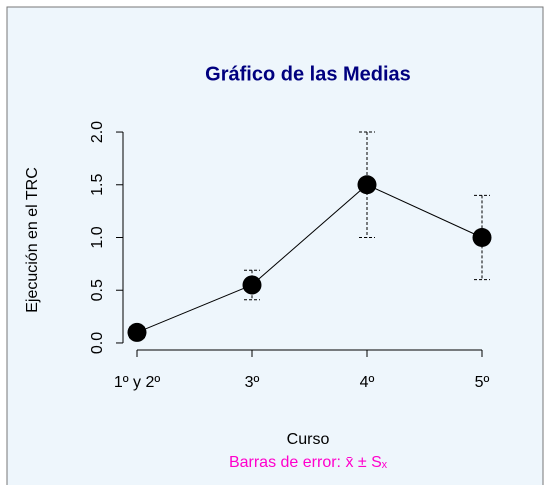 The width and height of the screenshot is (552, 485). What do you see at coordinates (482, 382) in the screenshot?
I see `x-tick-label: 5º` at bounding box center [482, 382].